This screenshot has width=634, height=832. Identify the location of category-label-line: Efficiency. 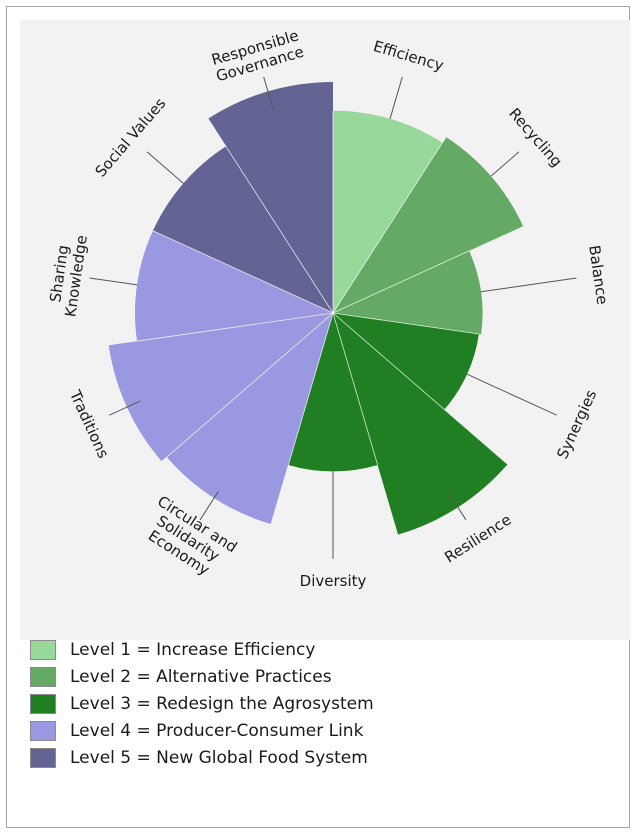
(408, 56).